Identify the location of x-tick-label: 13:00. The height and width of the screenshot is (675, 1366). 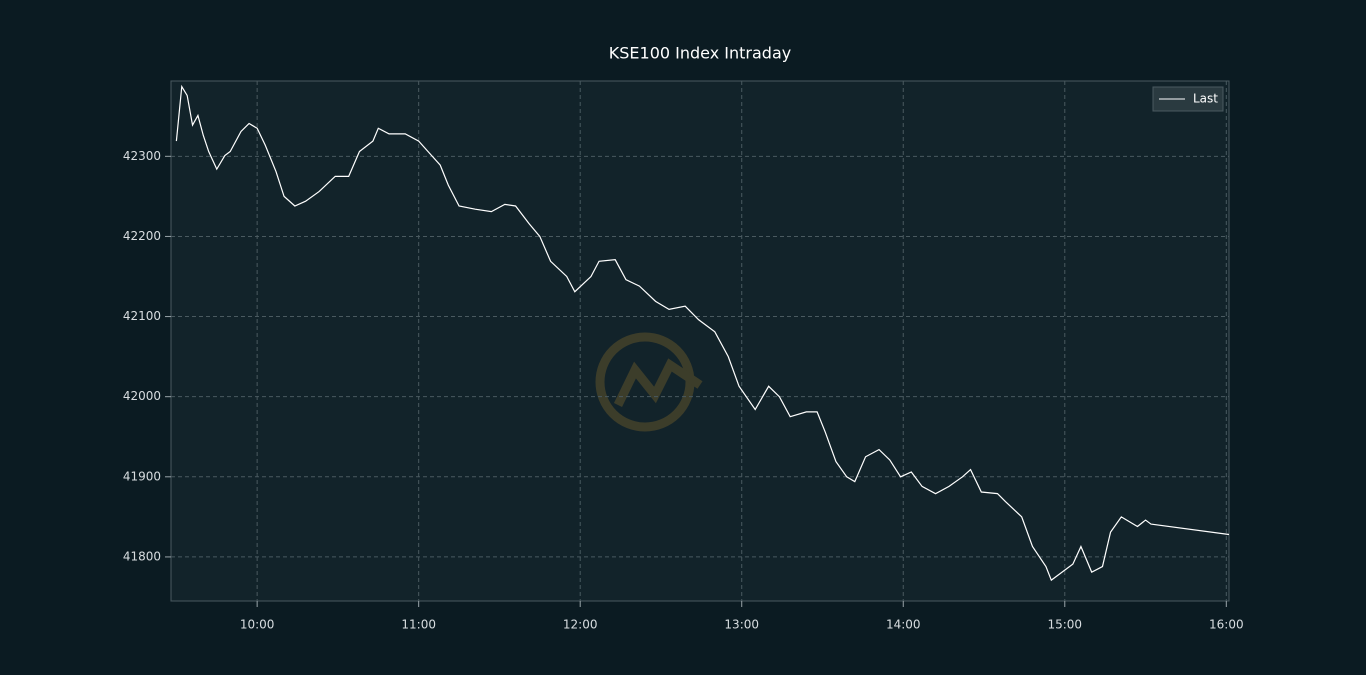
(741, 625).